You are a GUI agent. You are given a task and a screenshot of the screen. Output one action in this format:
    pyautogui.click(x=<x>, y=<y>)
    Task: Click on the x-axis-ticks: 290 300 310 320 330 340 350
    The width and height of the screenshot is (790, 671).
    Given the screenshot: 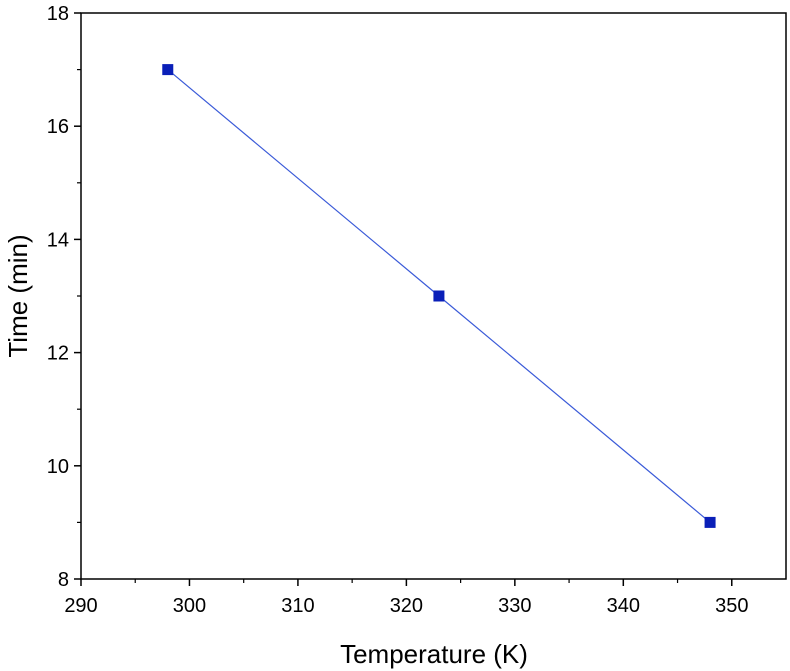 What is the action you would take?
    pyautogui.click(x=406, y=598)
    